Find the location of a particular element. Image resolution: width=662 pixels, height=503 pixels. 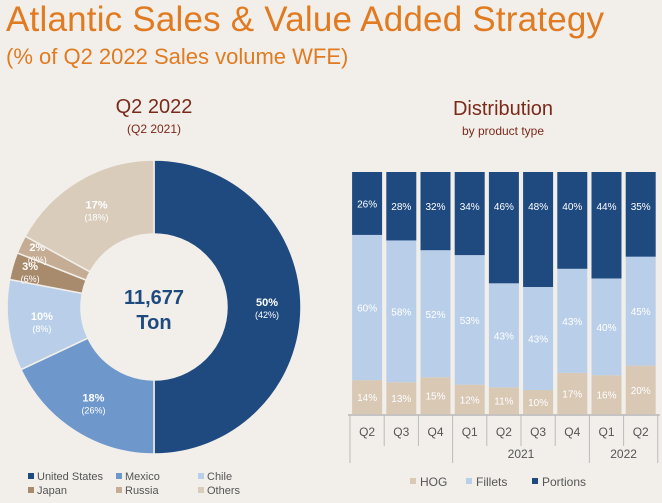

year-group-label: 2021 is located at coordinates (521, 454).